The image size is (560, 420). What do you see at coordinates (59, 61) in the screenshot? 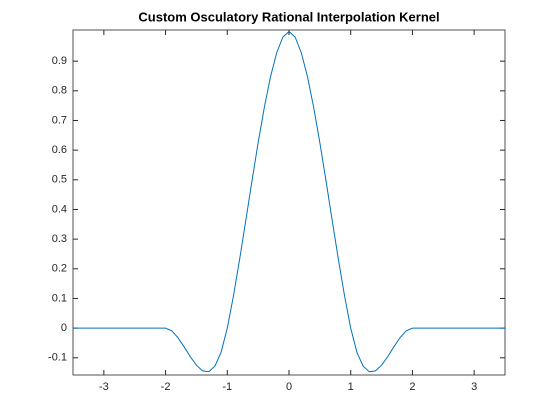
I see `y-tick-label: 0.9` at bounding box center [59, 61].